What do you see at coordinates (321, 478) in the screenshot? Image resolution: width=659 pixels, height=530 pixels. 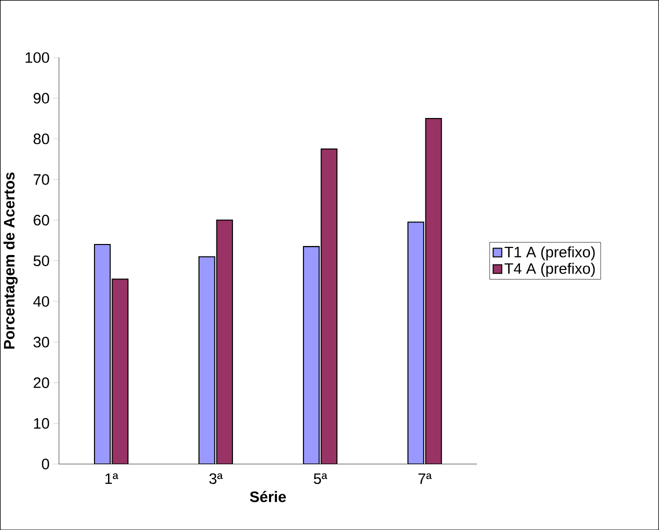 I see `x-tick-label: 5ª` at bounding box center [321, 478].